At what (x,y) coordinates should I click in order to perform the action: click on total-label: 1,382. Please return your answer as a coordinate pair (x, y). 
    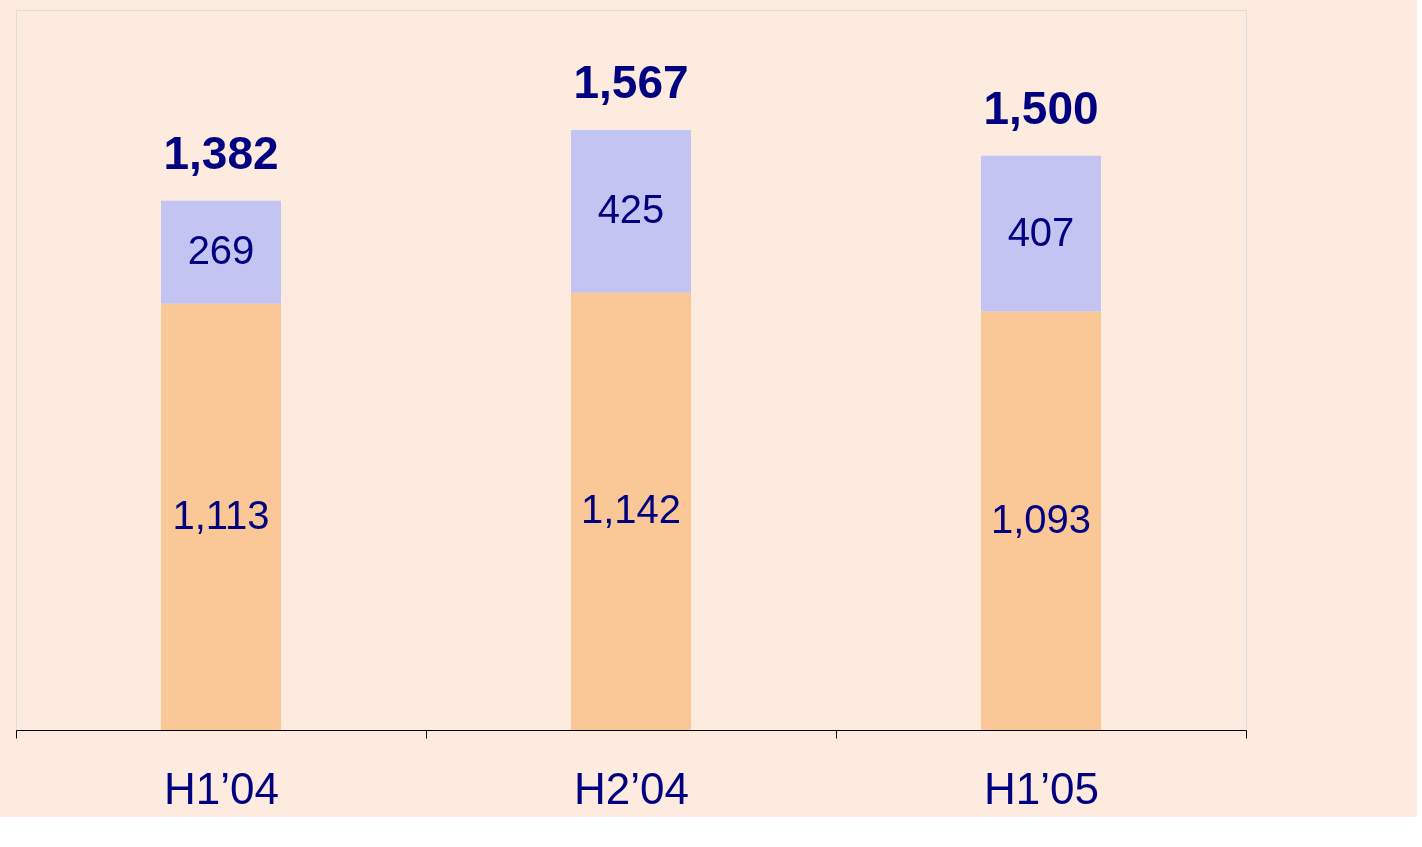
    Looking at the image, I should click on (221, 152).